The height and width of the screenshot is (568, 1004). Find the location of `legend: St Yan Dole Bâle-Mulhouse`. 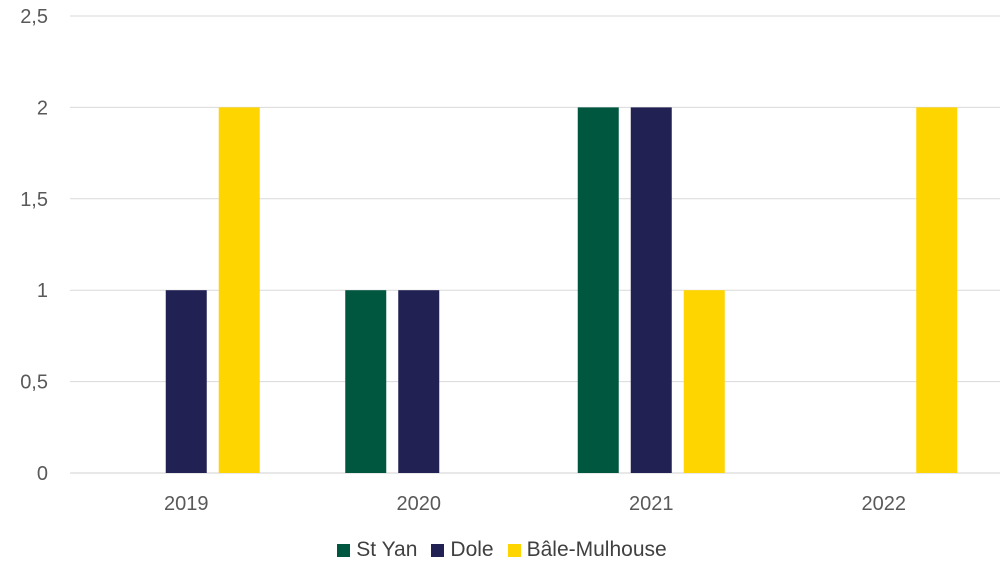

legend: St Yan Dole Bâle-Mulhouse is located at coordinates (502, 550).